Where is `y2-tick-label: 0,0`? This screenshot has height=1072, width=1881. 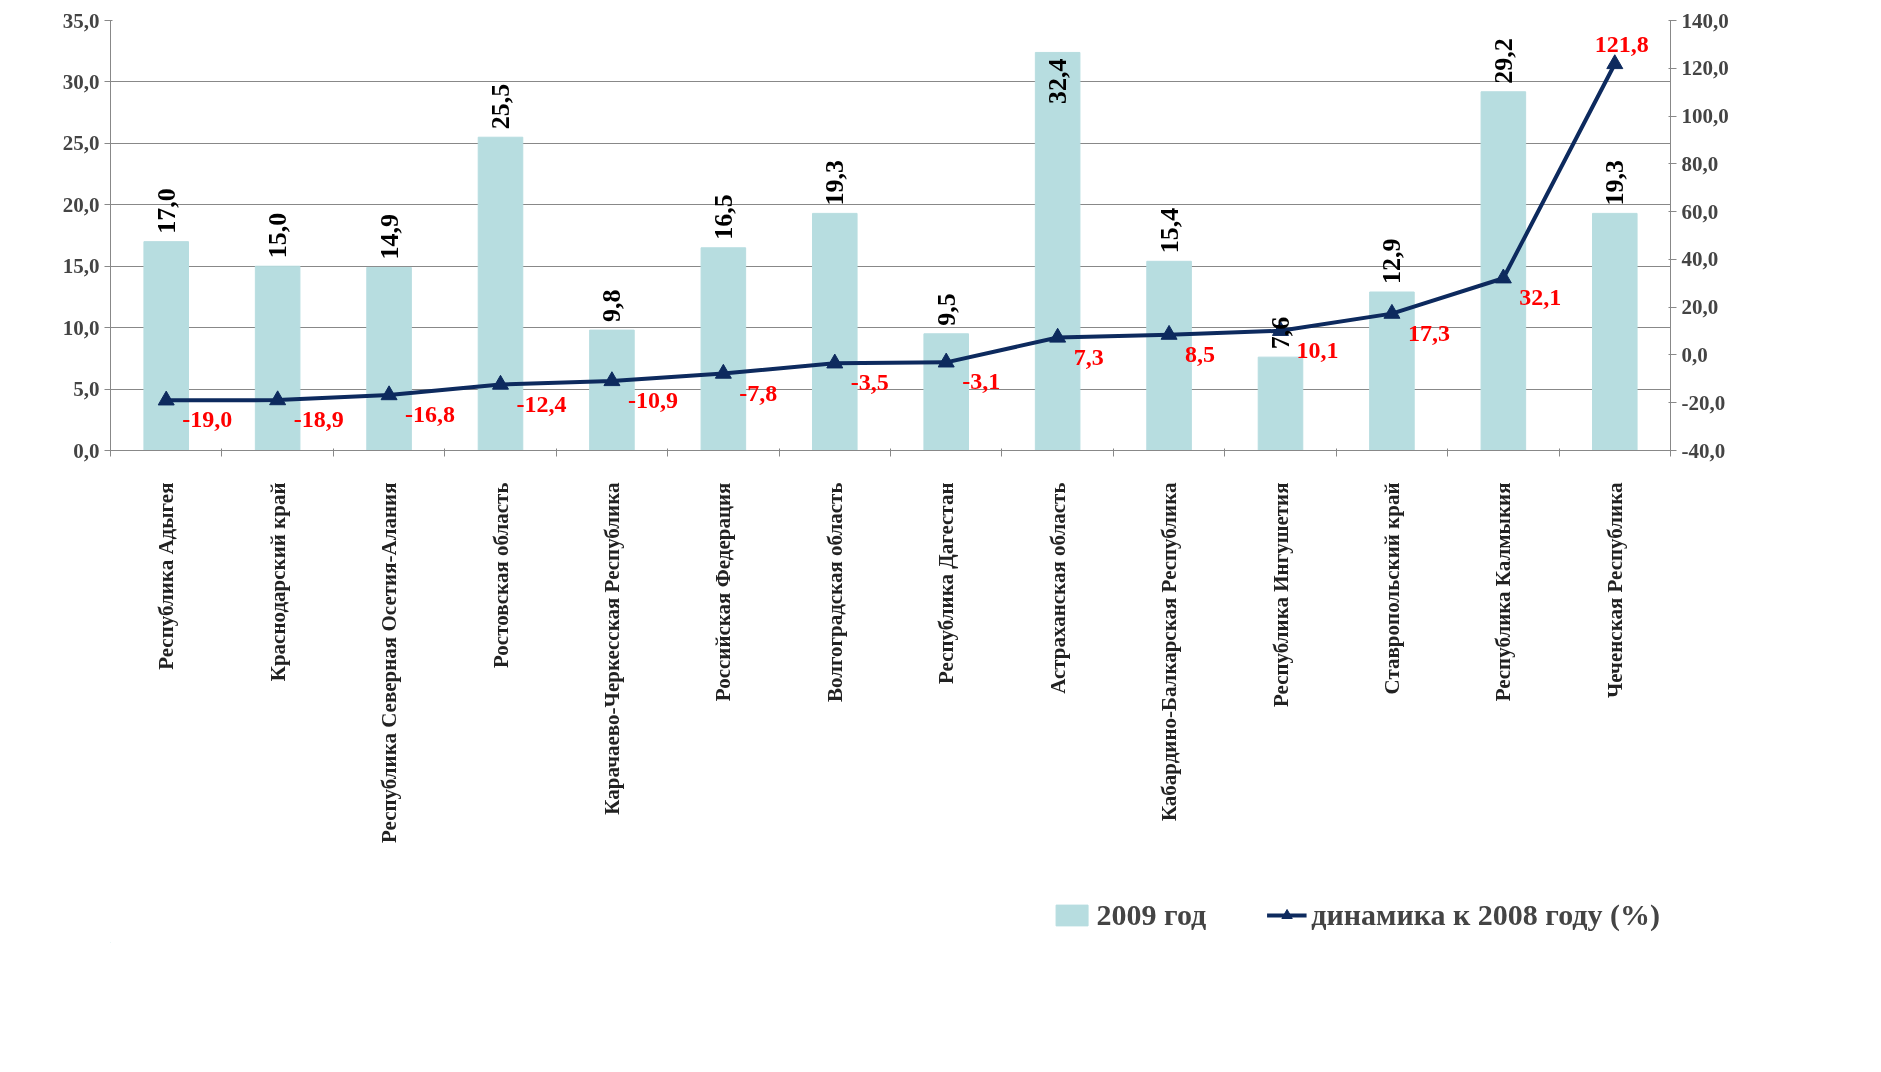 y2-tick-label: 0,0 is located at coordinates (1694, 354).